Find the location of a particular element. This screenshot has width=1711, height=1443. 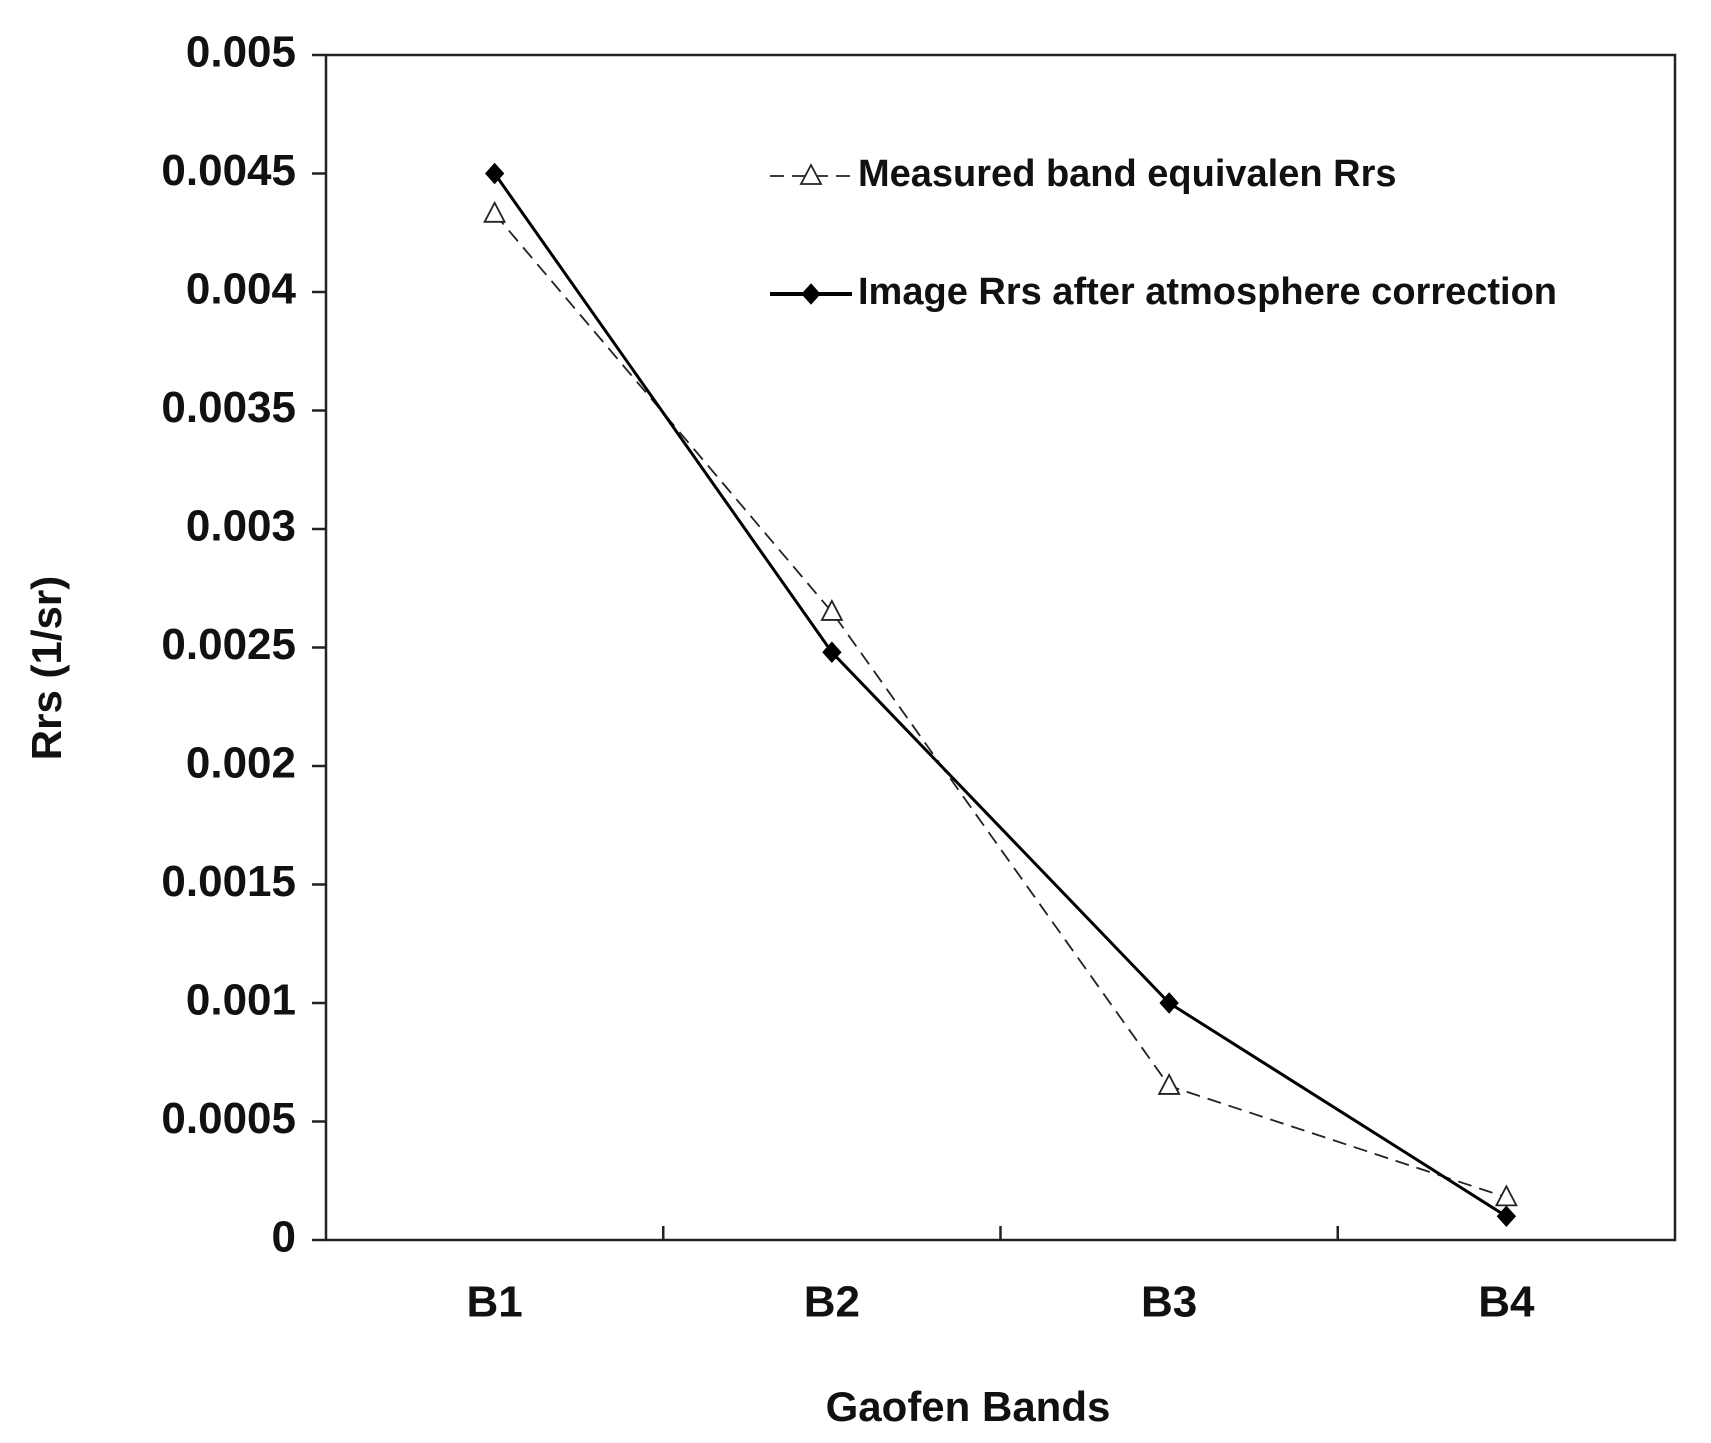

y-tick-label: 0.003 is located at coordinates (241, 526).